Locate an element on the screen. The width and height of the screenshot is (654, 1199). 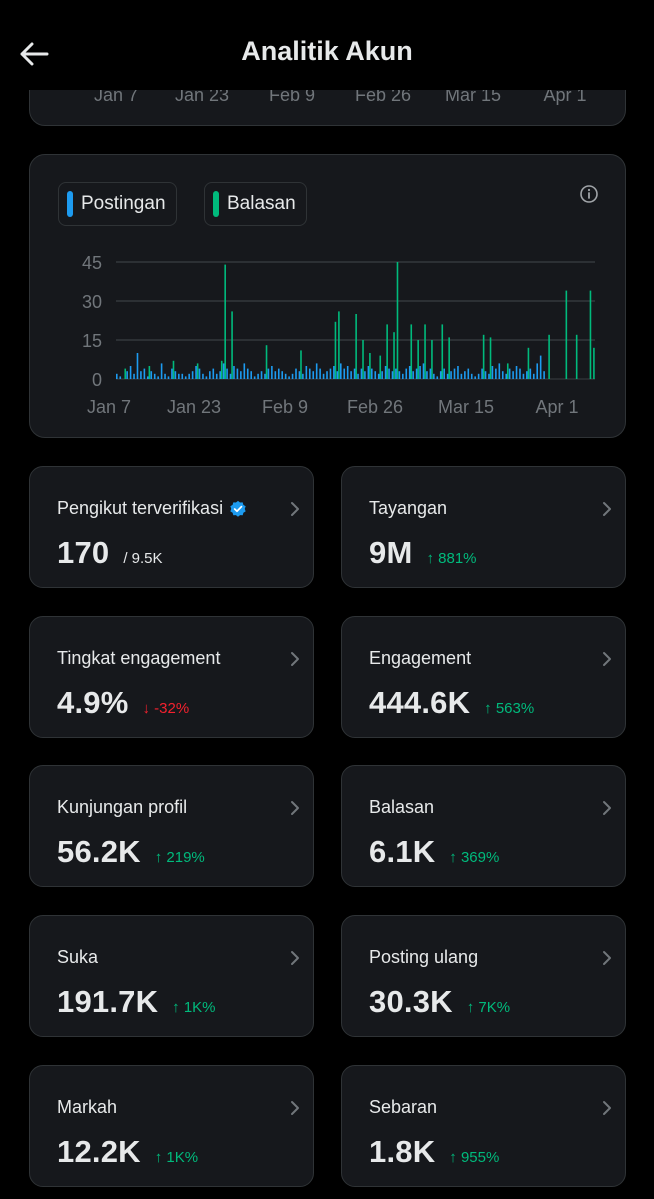
legend-posts: Postingan is located at coordinates (117, 204).